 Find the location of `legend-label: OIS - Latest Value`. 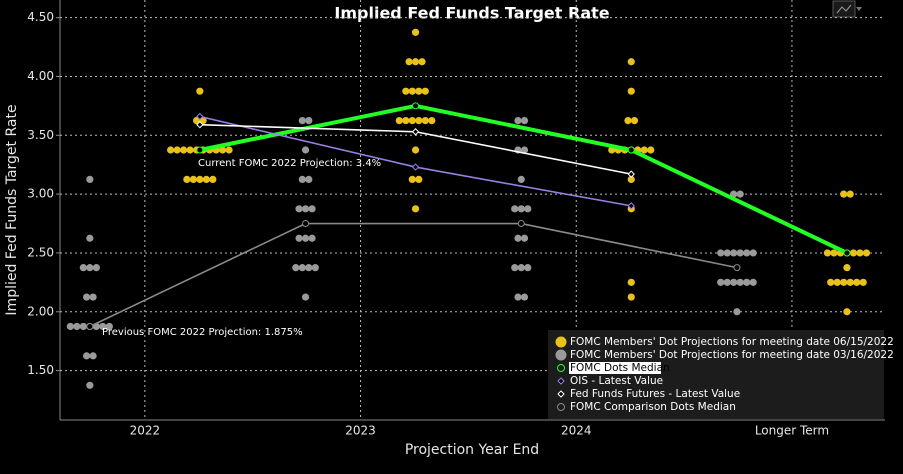

legend-label: OIS - Latest Value is located at coordinates (616, 381).